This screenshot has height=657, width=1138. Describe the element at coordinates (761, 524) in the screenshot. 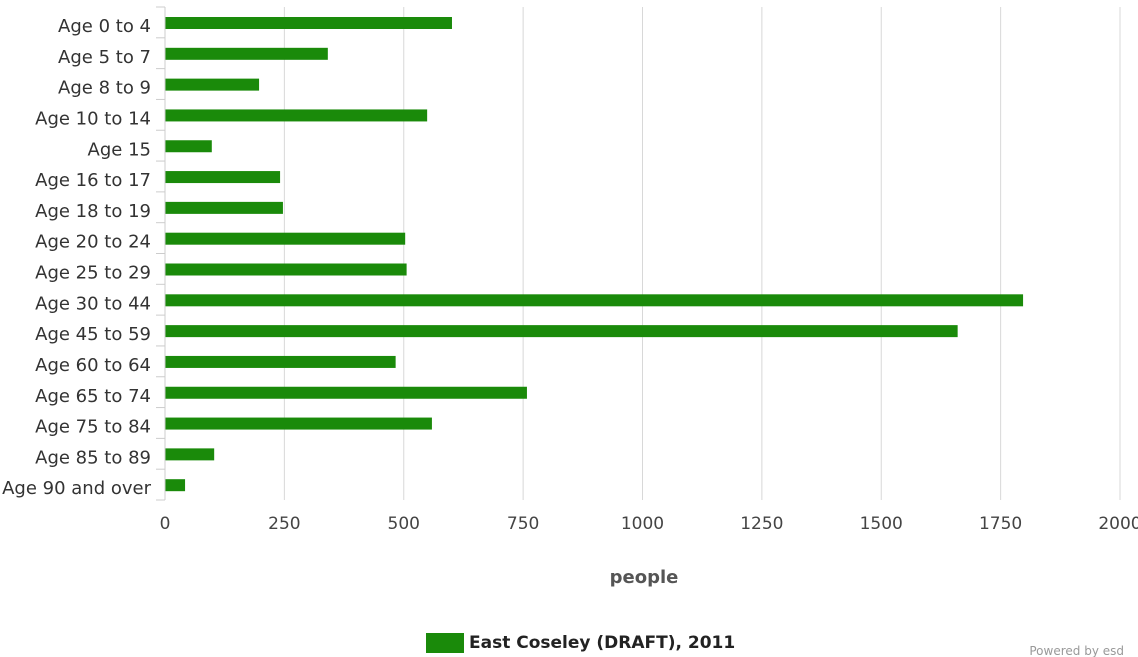

I see `x-tick-label: 1250` at that location.